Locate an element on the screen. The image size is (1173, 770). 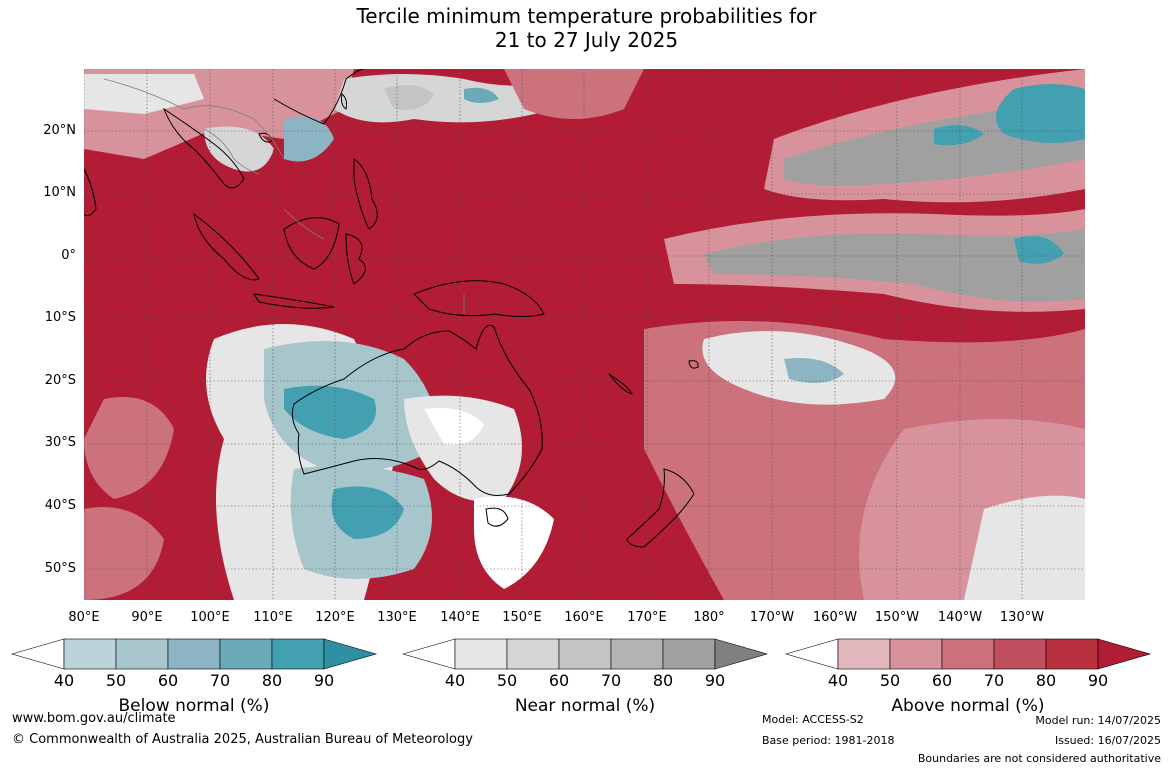
region-tasman-white is located at coordinates (514, 542).